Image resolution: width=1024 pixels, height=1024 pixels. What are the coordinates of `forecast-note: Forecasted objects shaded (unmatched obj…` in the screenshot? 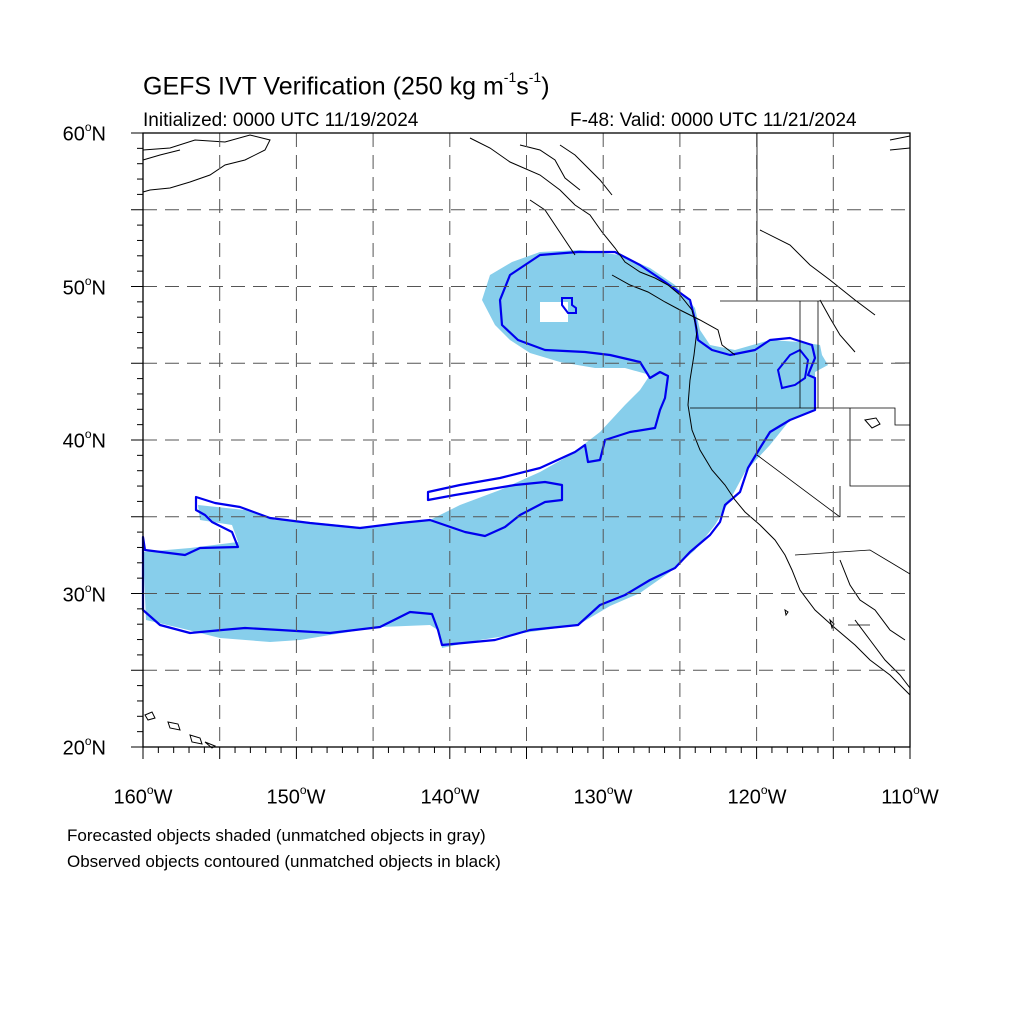 It's located at (276, 835).